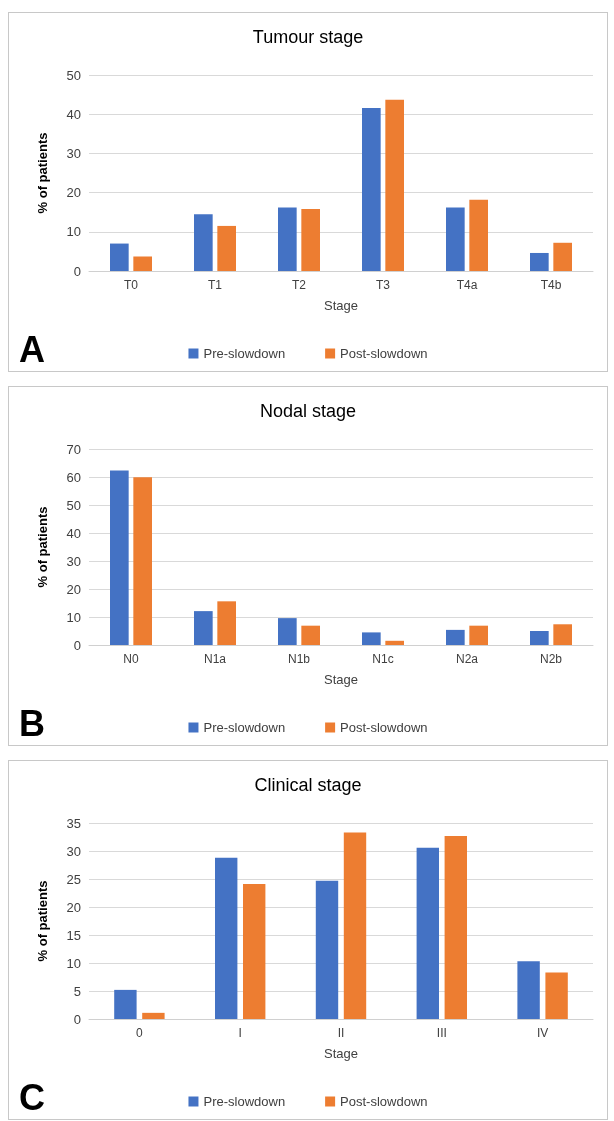  I want to click on x-tick-label: T0, so click(131, 285).